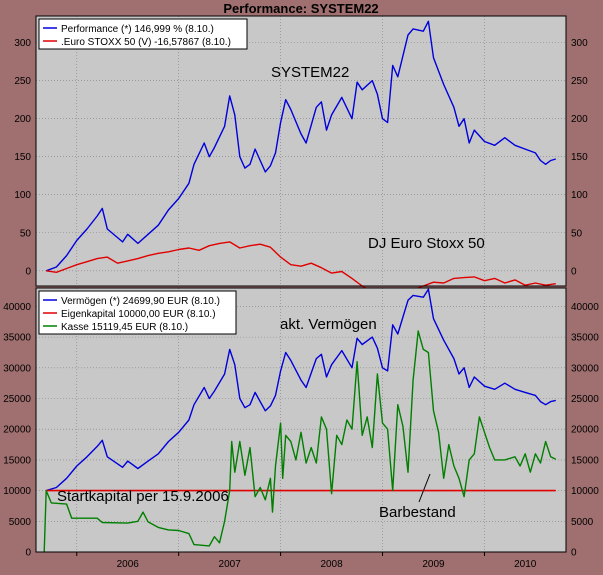 The image size is (603, 575). I want to click on legend-label-vermoegen: Vermögen (*) 24699,90 EUR (8.10.), so click(140, 301).